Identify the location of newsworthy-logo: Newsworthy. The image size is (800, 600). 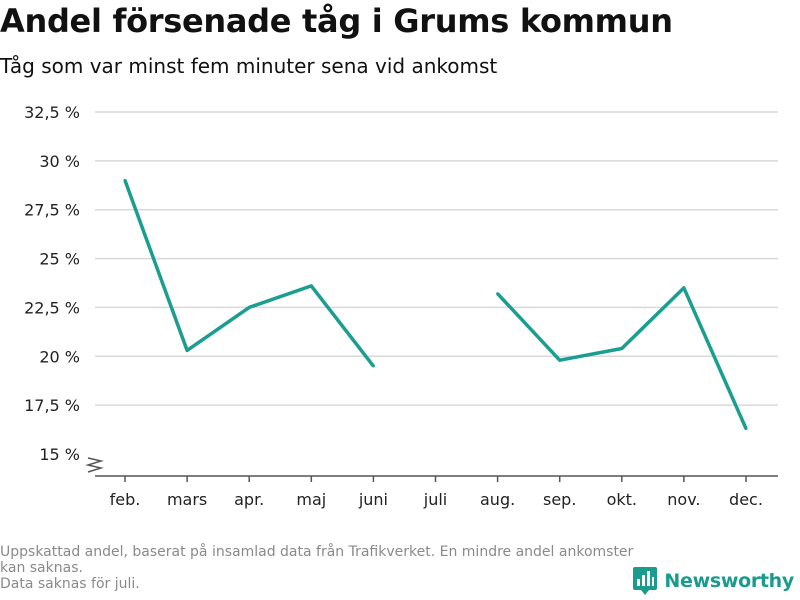
(713, 581).